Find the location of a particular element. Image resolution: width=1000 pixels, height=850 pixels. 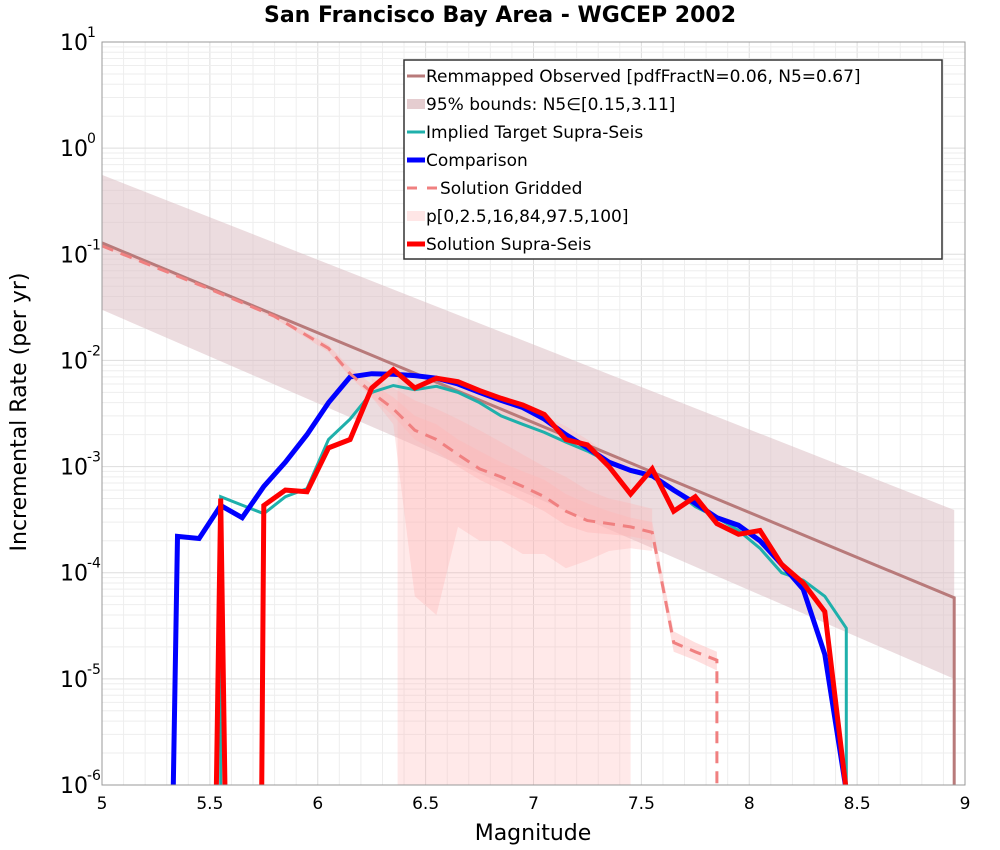

legend-label: 95% bounds: N5∈[0.15,3.11] is located at coordinates (550, 105).